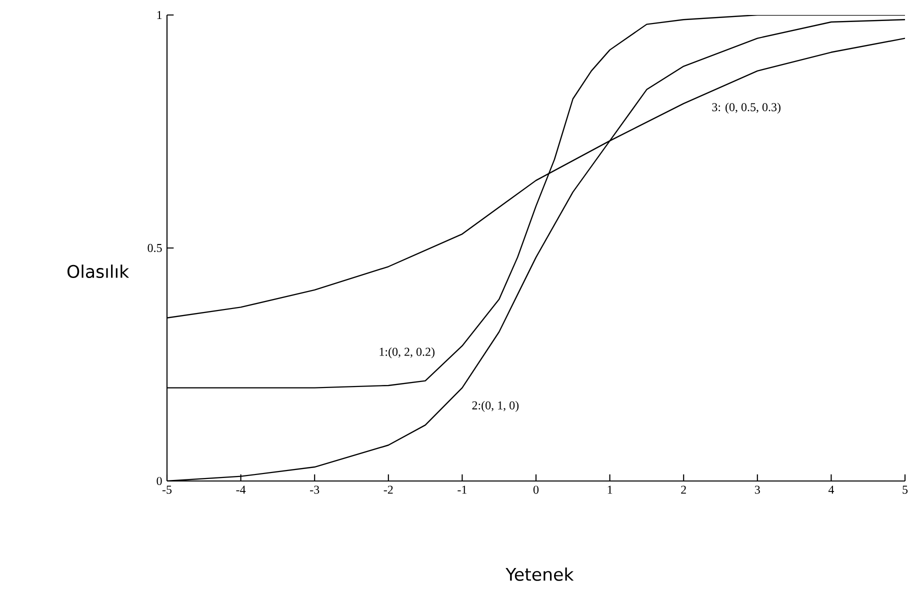 The height and width of the screenshot is (592, 912). Describe the element at coordinates (746, 108) in the screenshot. I see `annotation: 3: (0, 0.5, 0.3)` at that location.